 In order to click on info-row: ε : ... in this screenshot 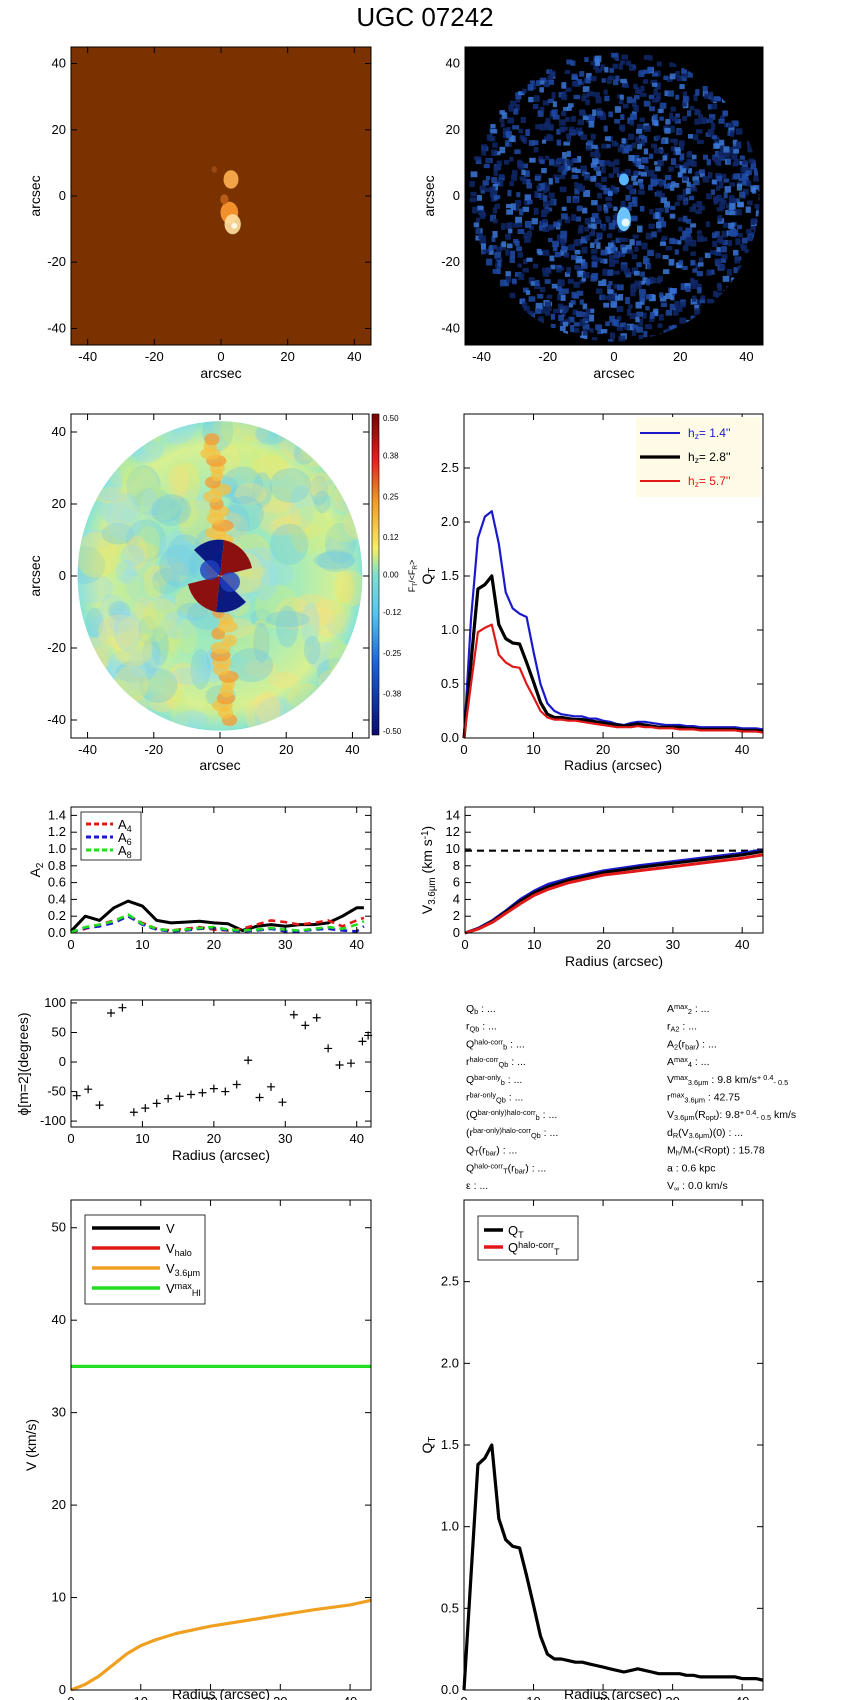, I will do `click(477, 1186)`.